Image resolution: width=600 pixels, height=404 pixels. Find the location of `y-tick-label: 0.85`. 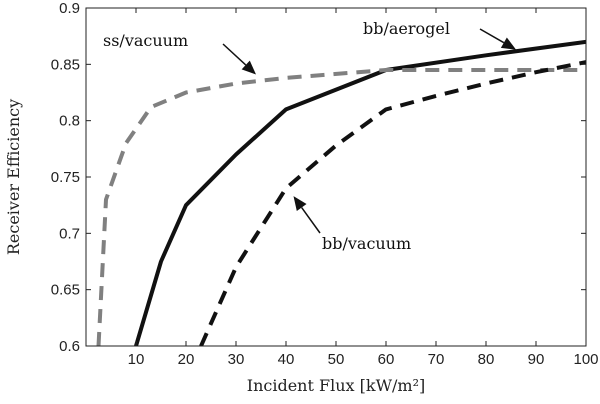

y-tick-label: 0.85 is located at coordinates (65, 64).